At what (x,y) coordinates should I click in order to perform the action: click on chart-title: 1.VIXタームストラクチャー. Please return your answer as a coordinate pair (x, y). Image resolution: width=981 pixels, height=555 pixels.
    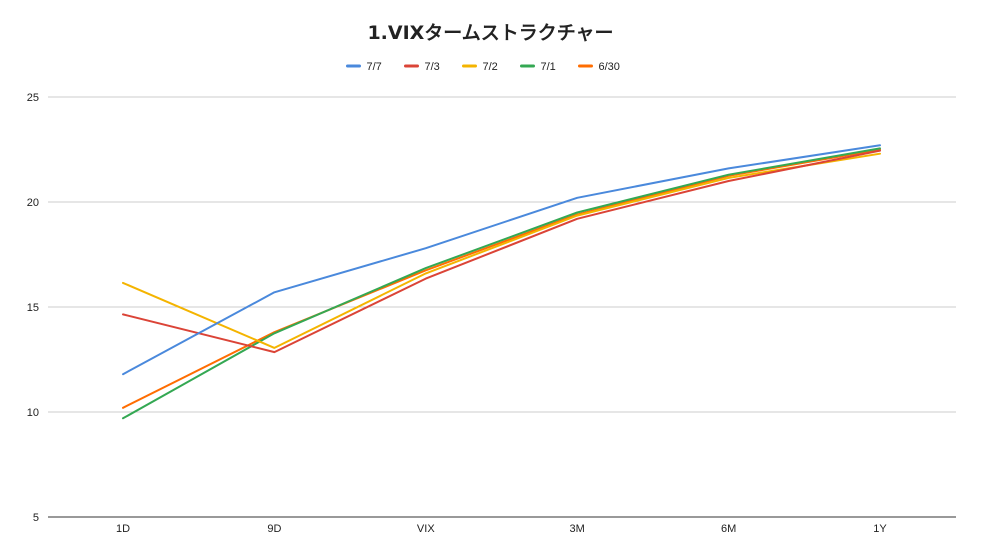
    Looking at the image, I should click on (490, 33).